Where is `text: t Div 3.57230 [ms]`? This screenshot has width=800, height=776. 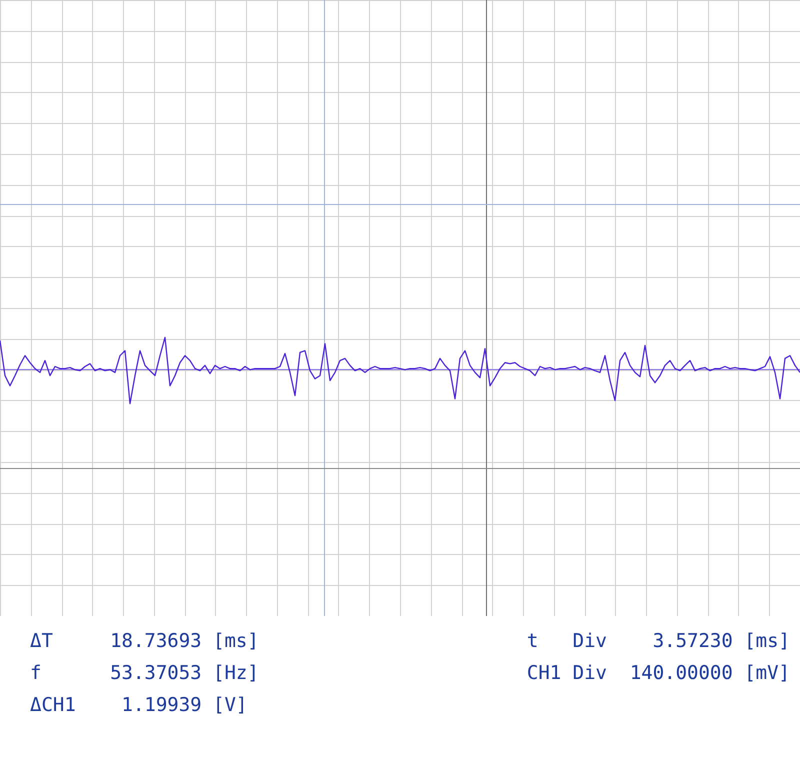
text: t Div 3.57230 [ms] is located at coordinates (658, 641).